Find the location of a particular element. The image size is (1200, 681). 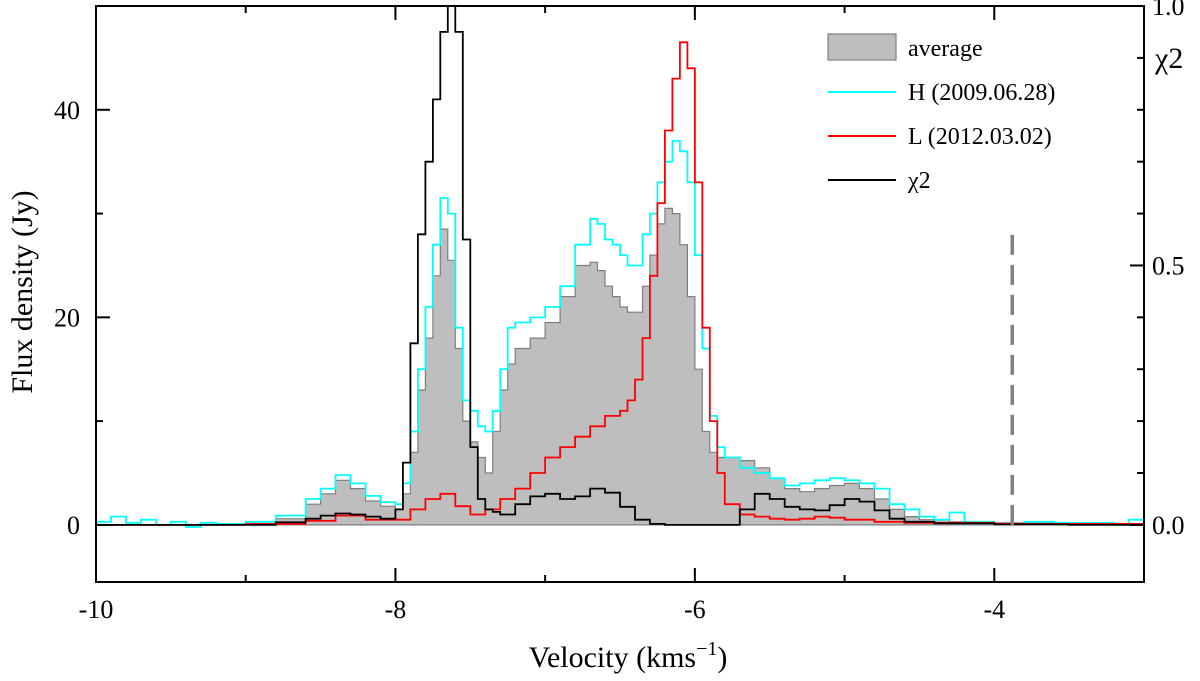

legend-item: H (2009.06.28) is located at coordinates (941, 93).